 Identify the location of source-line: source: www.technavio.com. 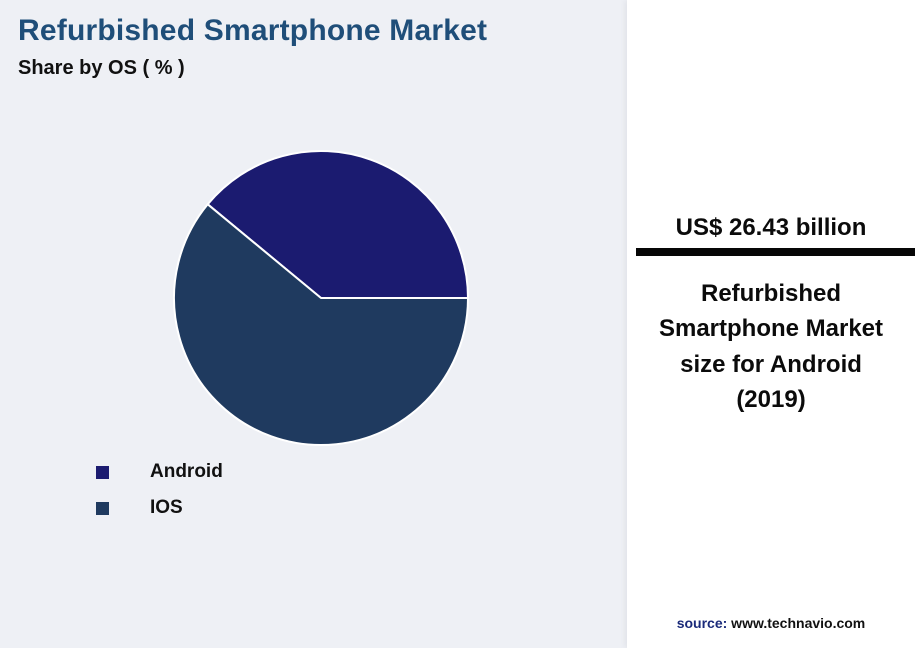
(771, 623).